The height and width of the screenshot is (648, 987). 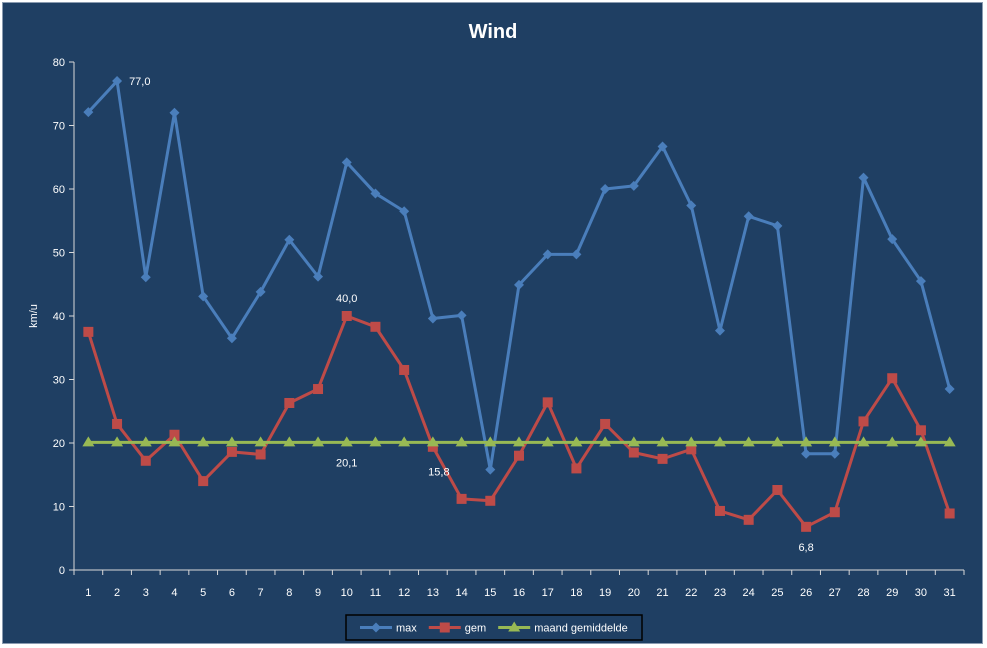 What do you see at coordinates (494, 627) in the screenshot?
I see `legend: max gem maand gemiddelde` at bounding box center [494, 627].